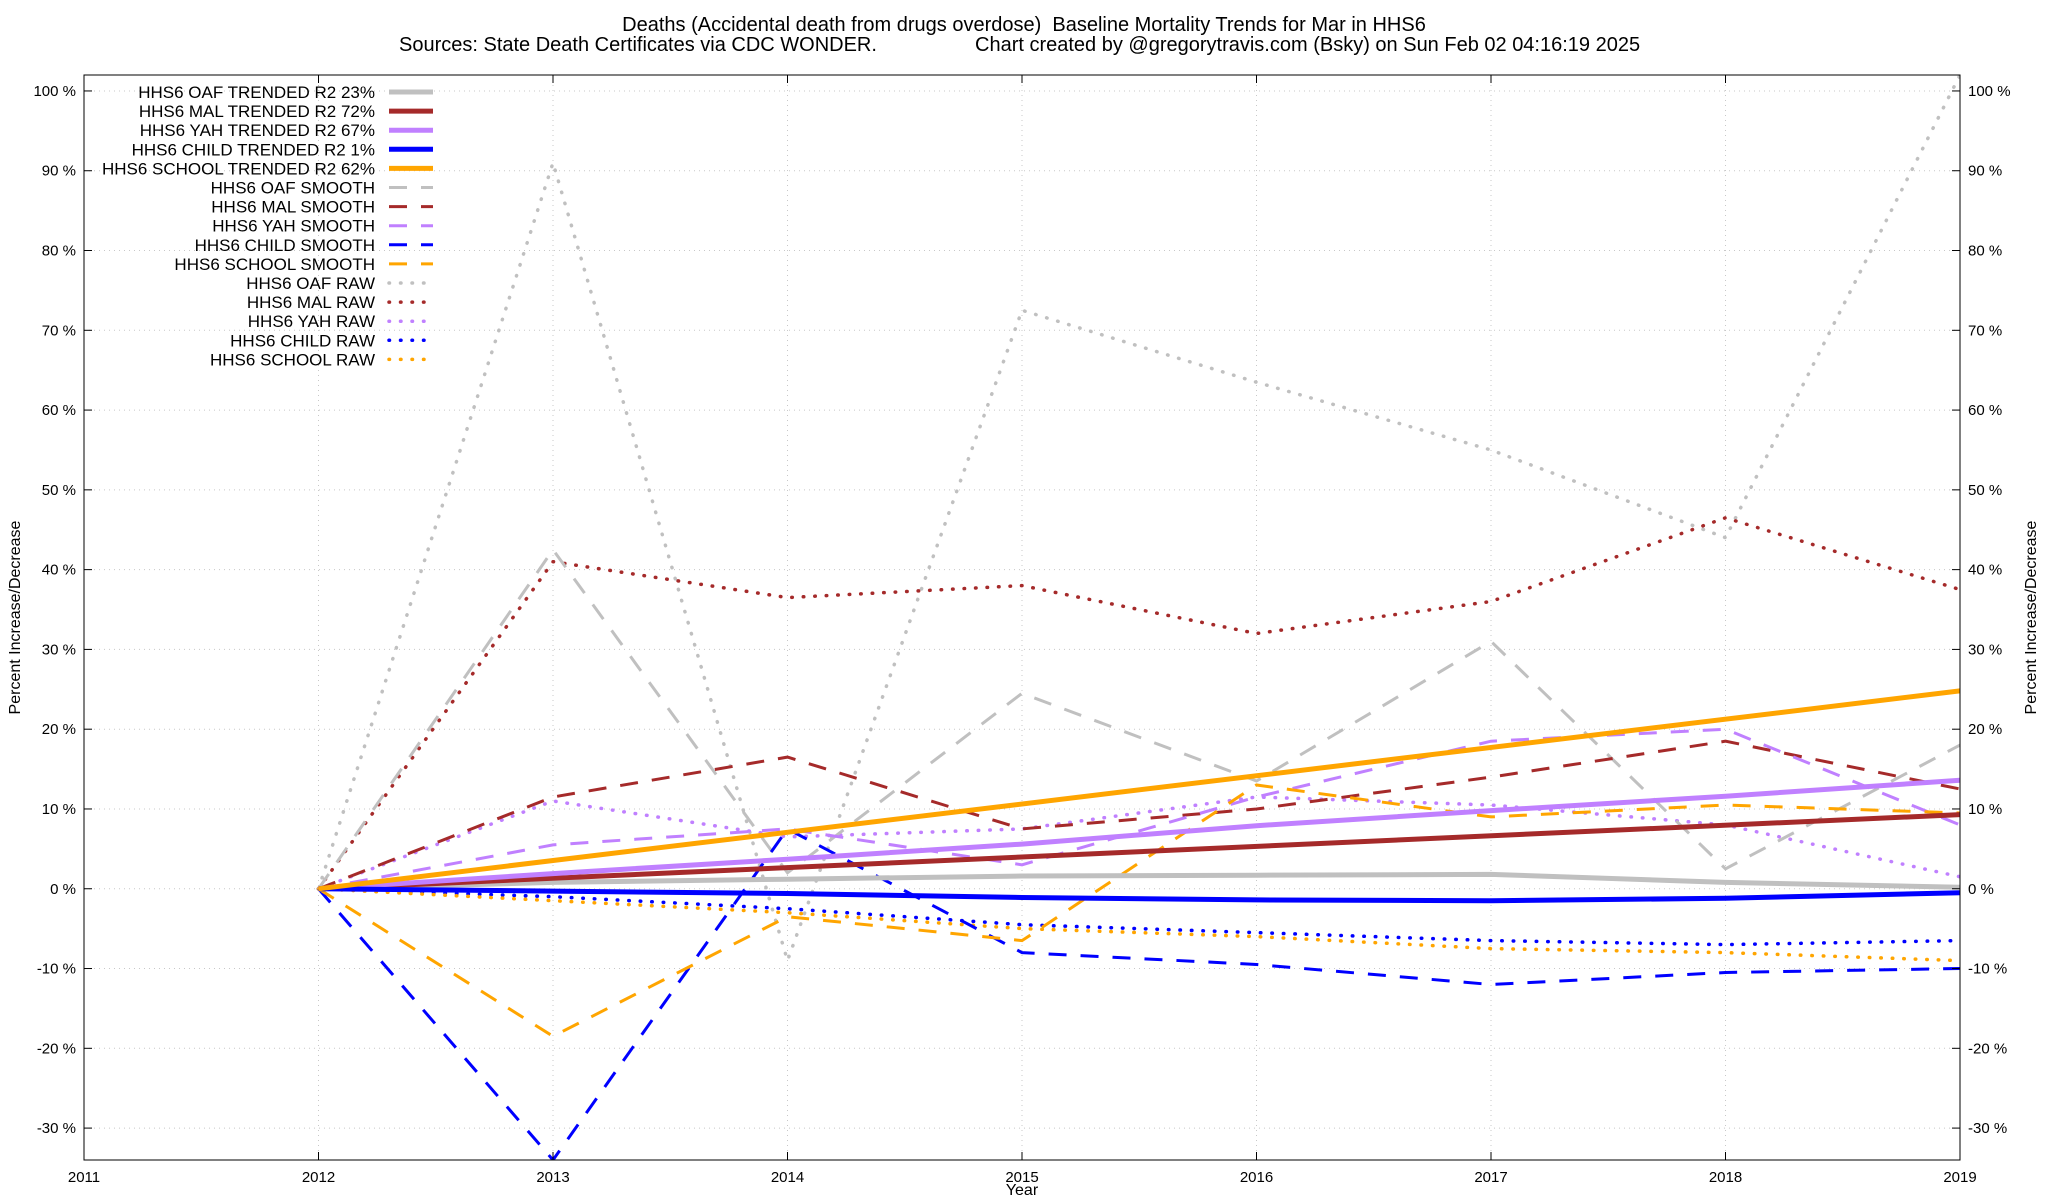  What do you see at coordinates (59, 729) in the screenshot?
I see `y-tick-label-left: 20 %` at bounding box center [59, 729].